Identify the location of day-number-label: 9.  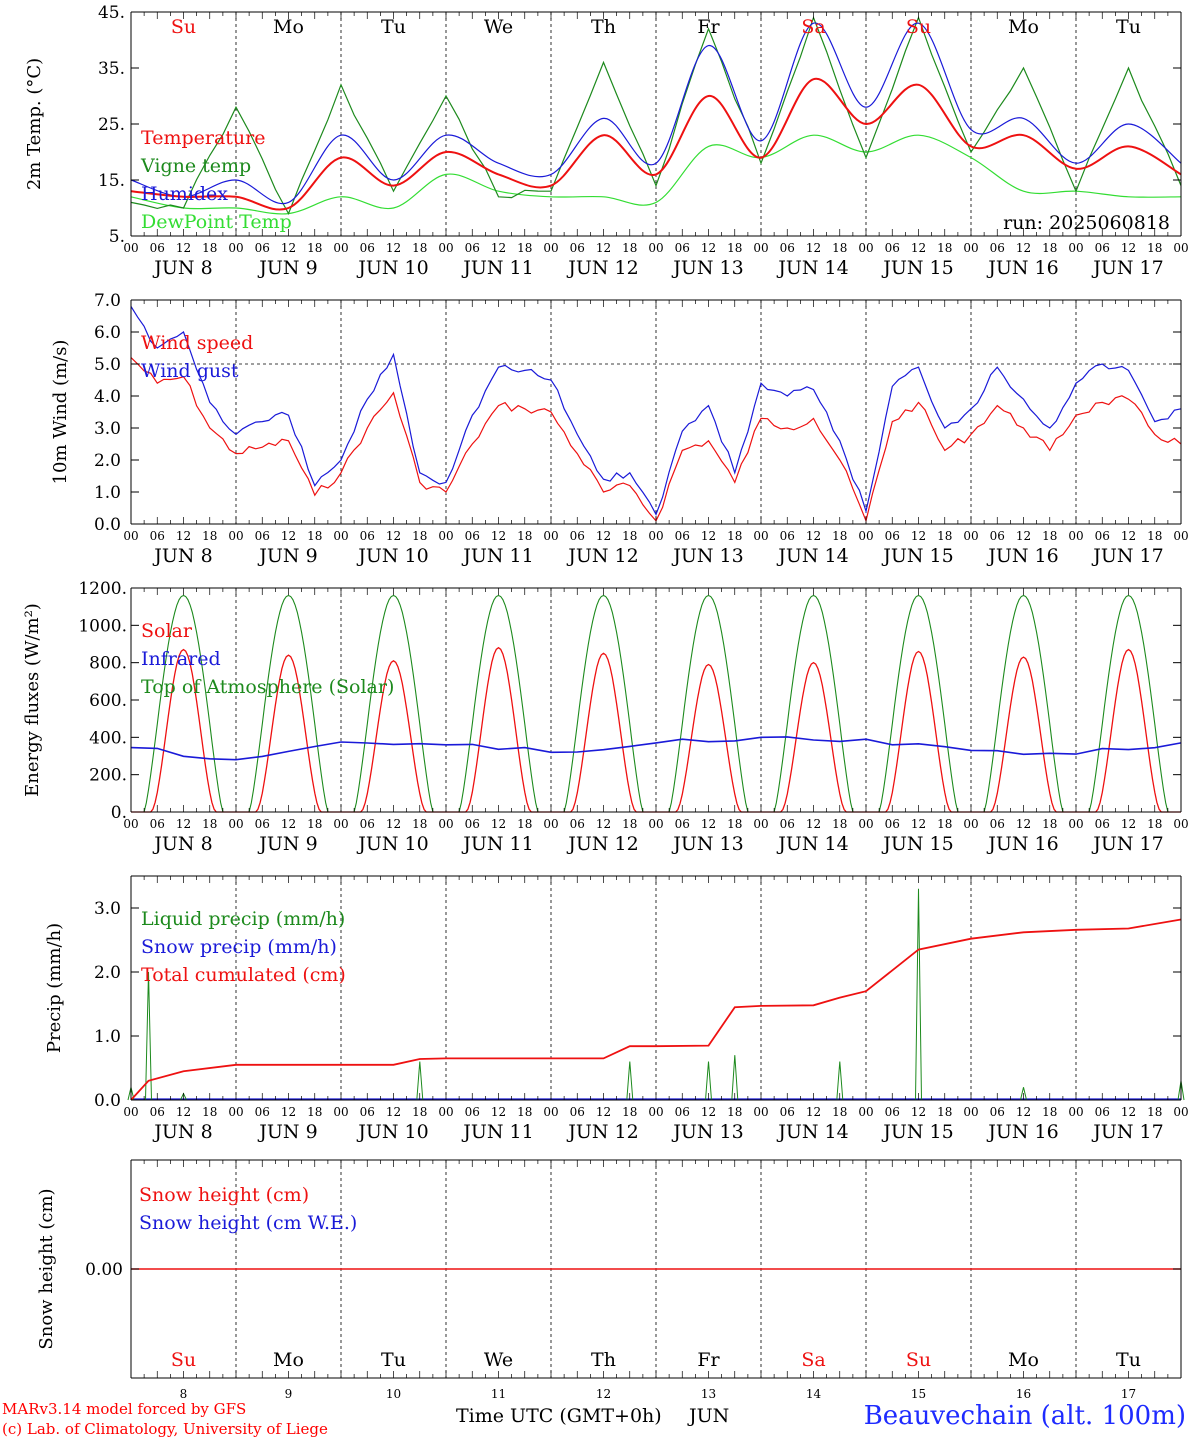
(289, 1394).